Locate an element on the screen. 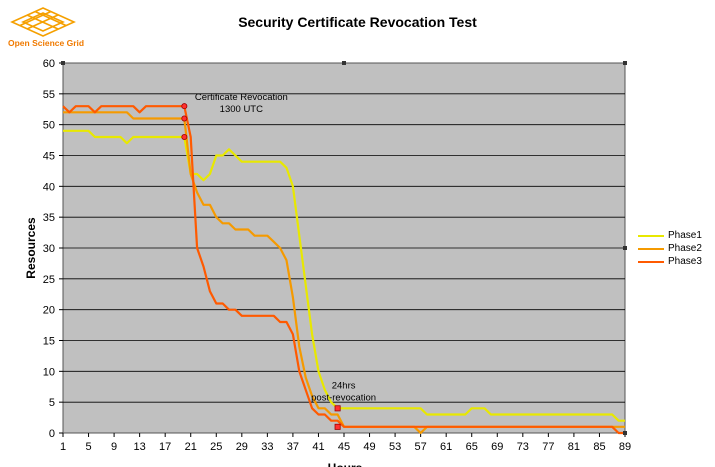 The height and width of the screenshot is (467, 715). annotation-post-revocation: post-revocation is located at coordinates (343, 397).